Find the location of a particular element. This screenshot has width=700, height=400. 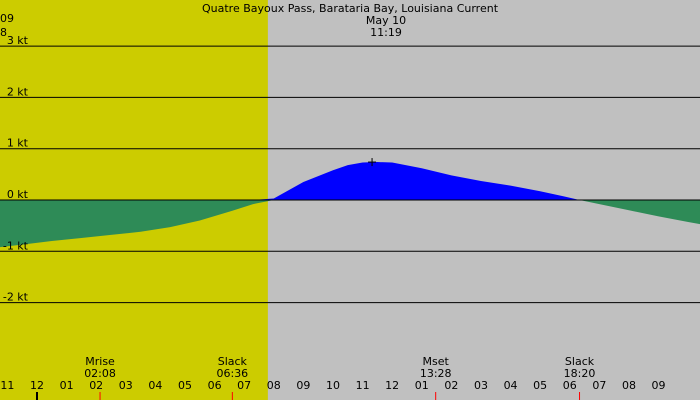

event-name: Mset is located at coordinates (436, 361).